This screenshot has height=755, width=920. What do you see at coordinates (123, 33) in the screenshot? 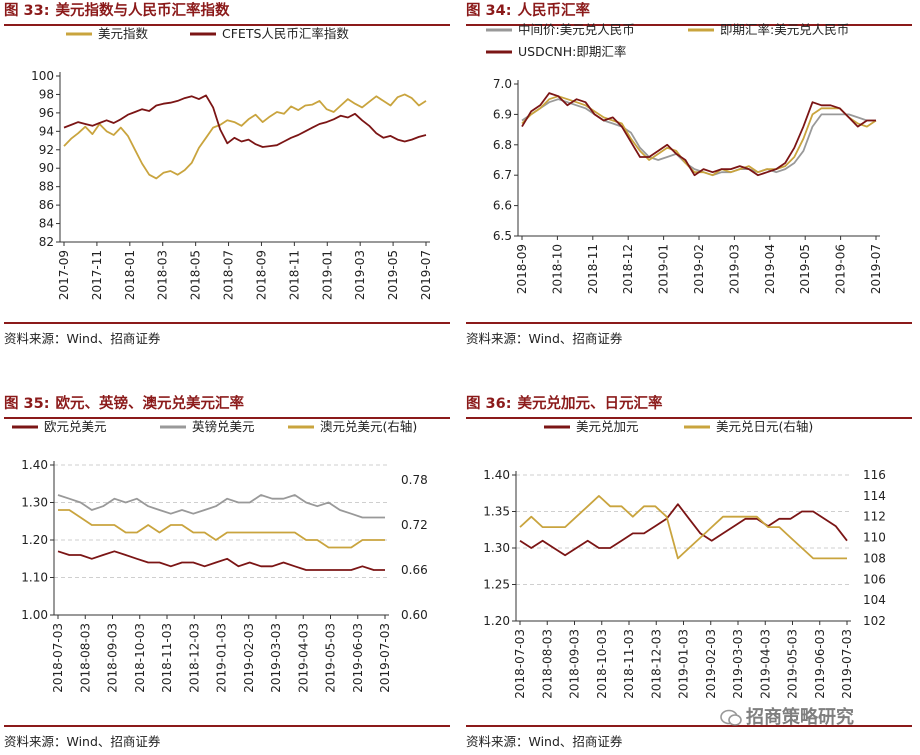
I see `legend-label: 美元指数` at bounding box center [123, 33].